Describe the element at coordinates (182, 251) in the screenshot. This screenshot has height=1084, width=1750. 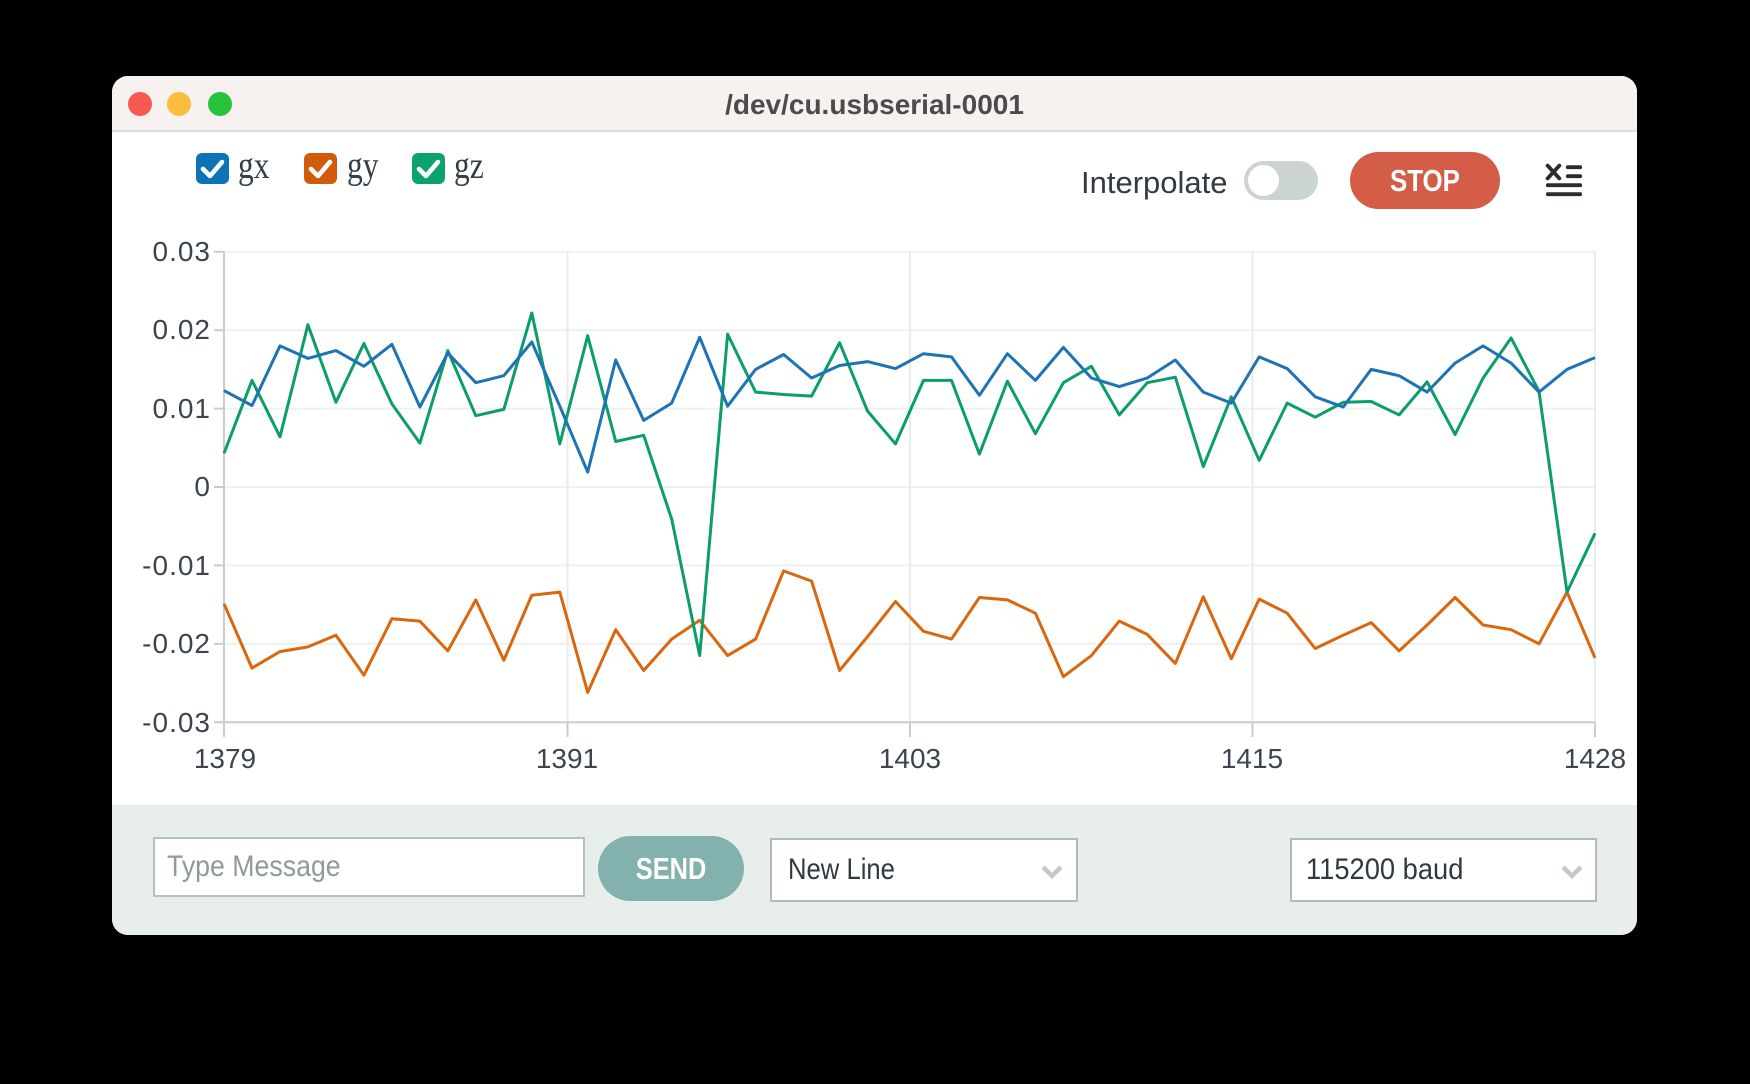
I see `svg-text: 0.03` at that location.